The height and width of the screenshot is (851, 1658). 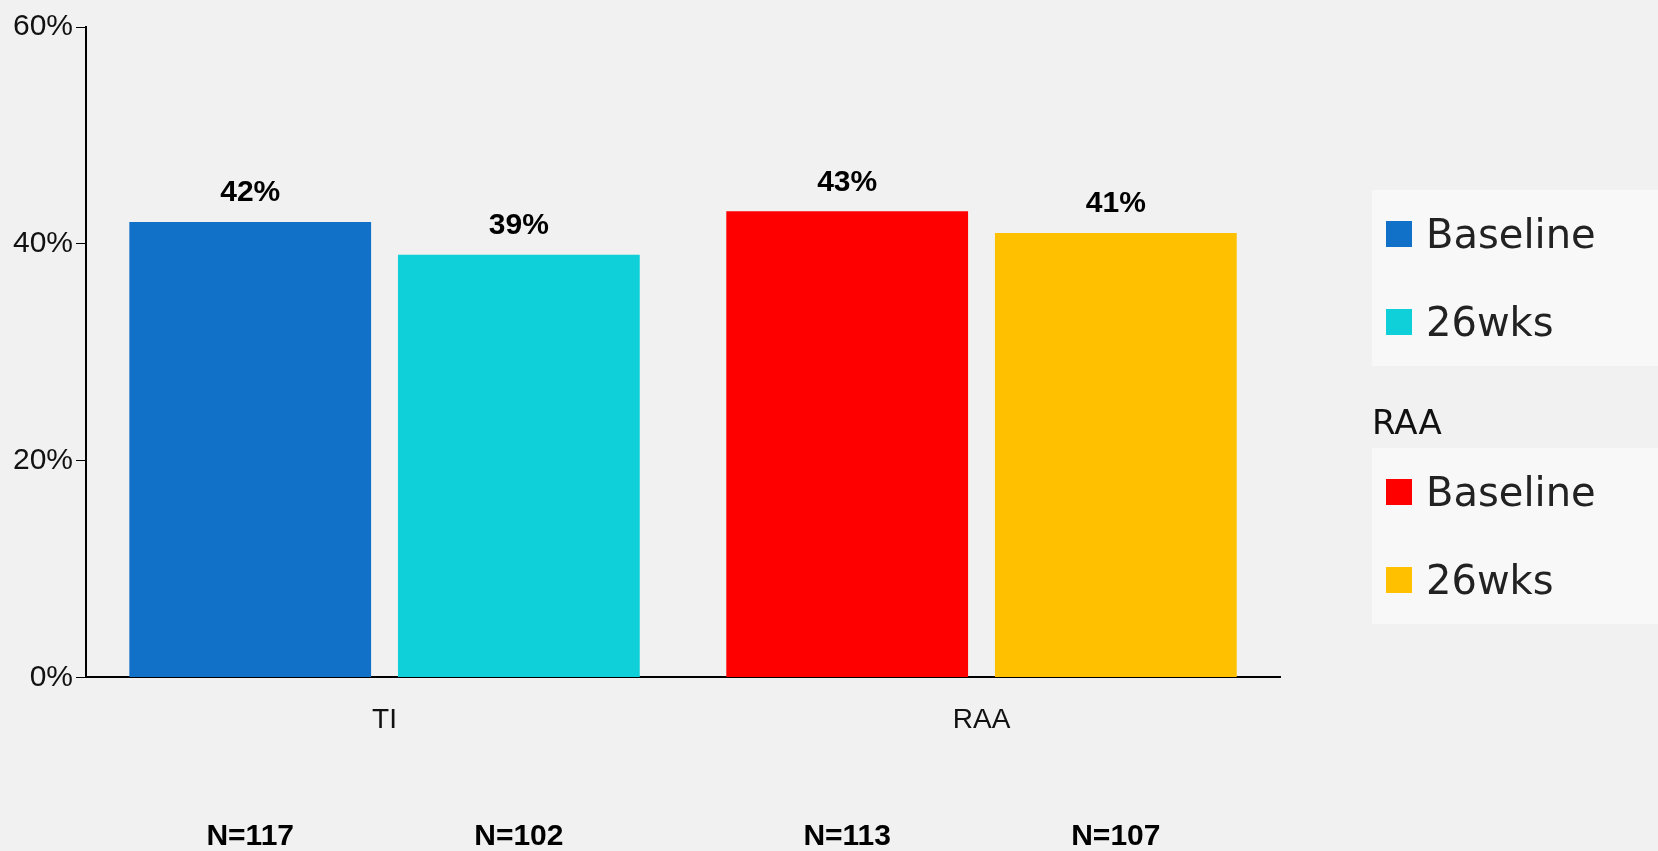 What do you see at coordinates (1115, 202) in the screenshot?
I see `data-label: 41%` at bounding box center [1115, 202].